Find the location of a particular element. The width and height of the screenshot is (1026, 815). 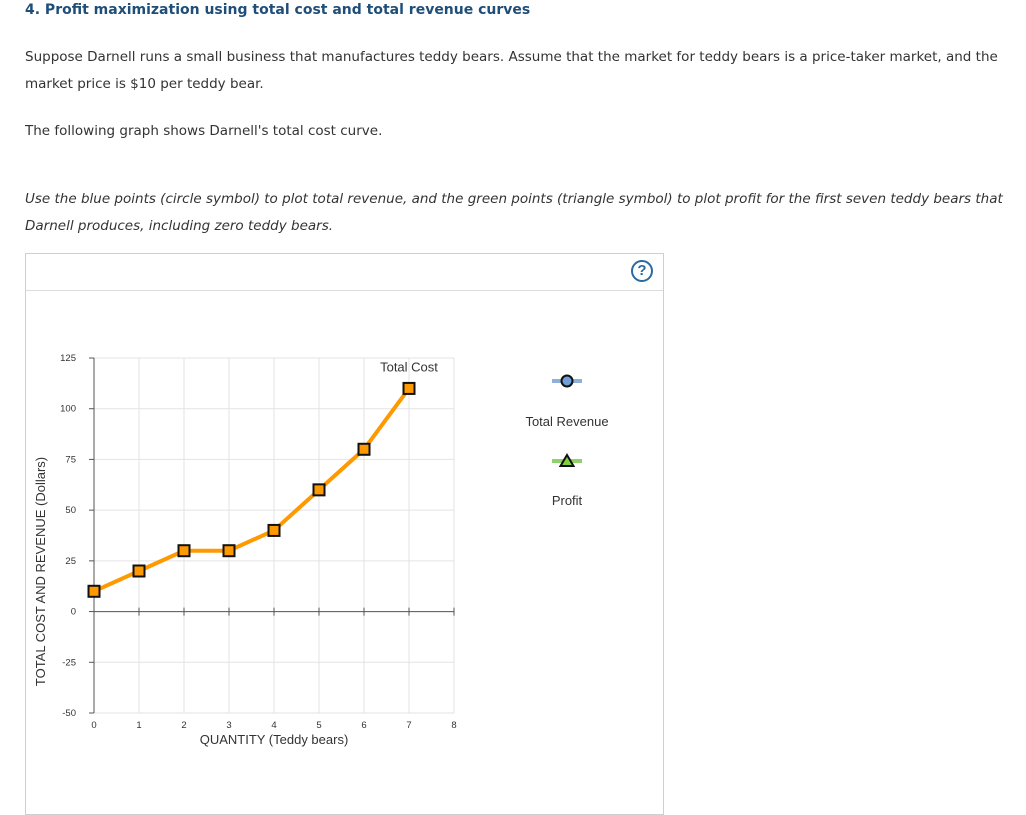

legend-total-revenue-label: Total Revenue is located at coordinates (566, 421).